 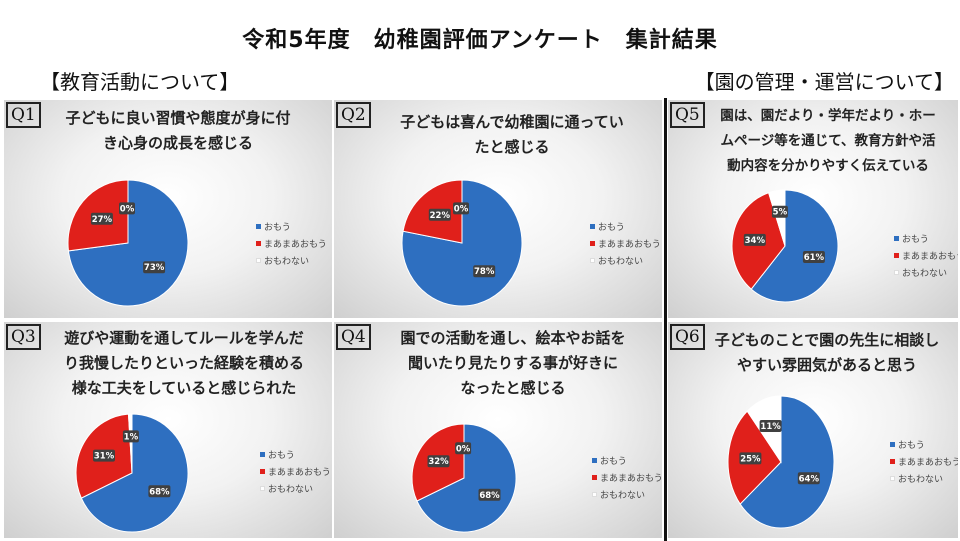 I want to click on svg-text: 34%, so click(x=755, y=241).